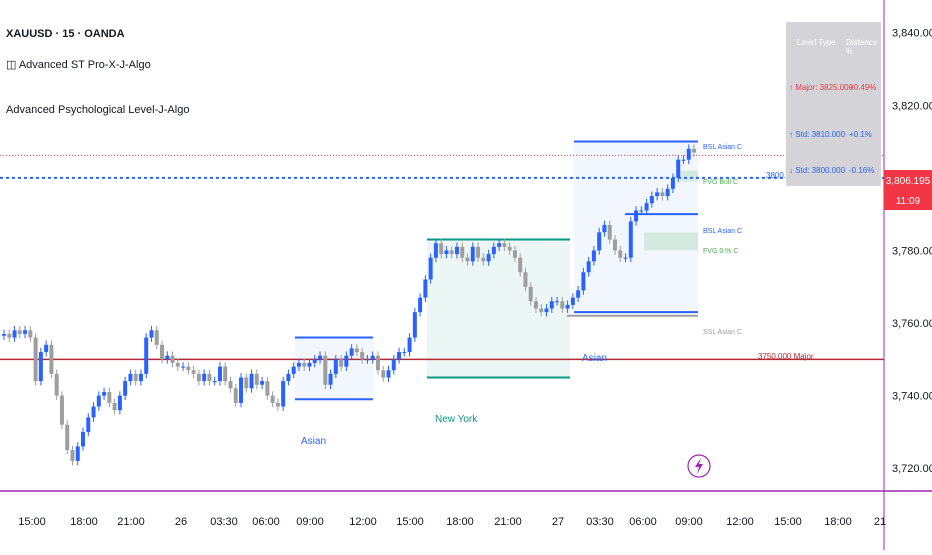  I want to click on annotation-label: 3750.000 Major, so click(786, 356).